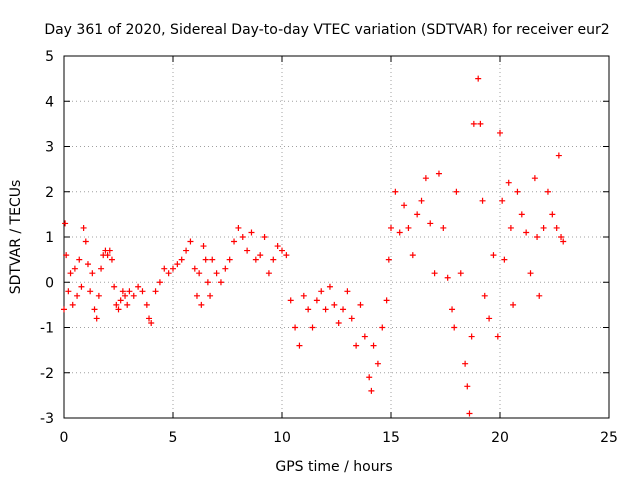 Image resolution: width=640 pixels, height=480 pixels. What do you see at coordinates (500, 438) in the screenshot?
I see `x-tick-label: 20` at bounding box center [500, 438].